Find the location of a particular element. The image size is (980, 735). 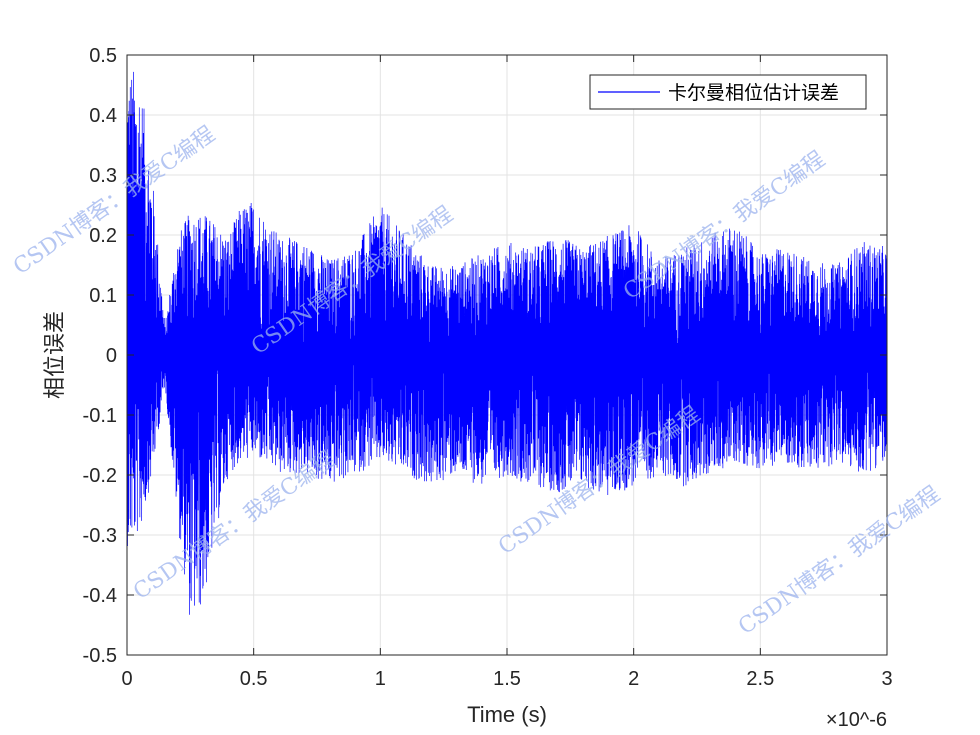

y-tick-label: -0.5 is located at coordinates (100, 656).